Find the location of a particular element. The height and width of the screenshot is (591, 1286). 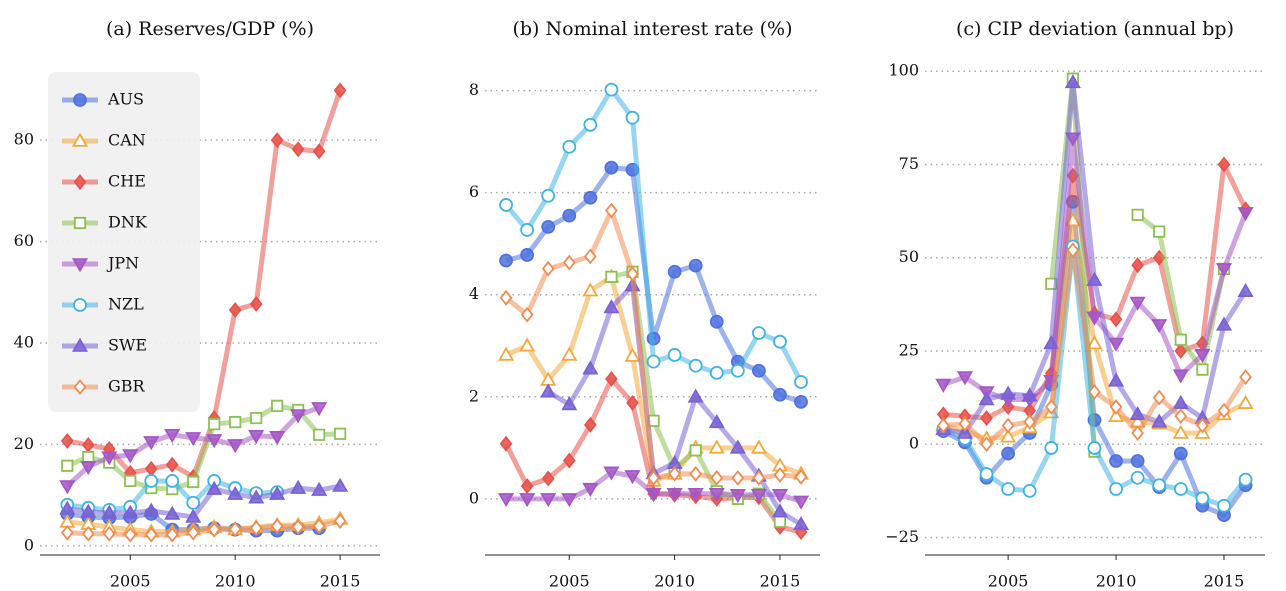

legend-label: NZL is located at coordinates (126, 304).